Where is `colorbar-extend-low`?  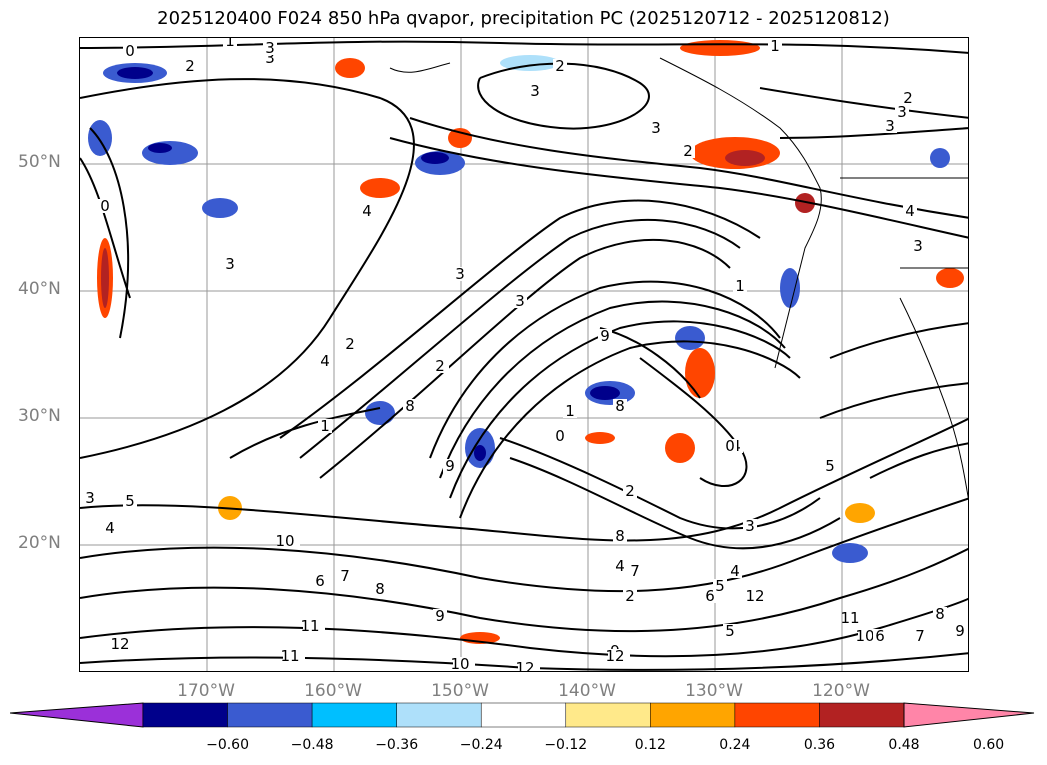
colorbar-extend-low is located at coordinates (77, 715).